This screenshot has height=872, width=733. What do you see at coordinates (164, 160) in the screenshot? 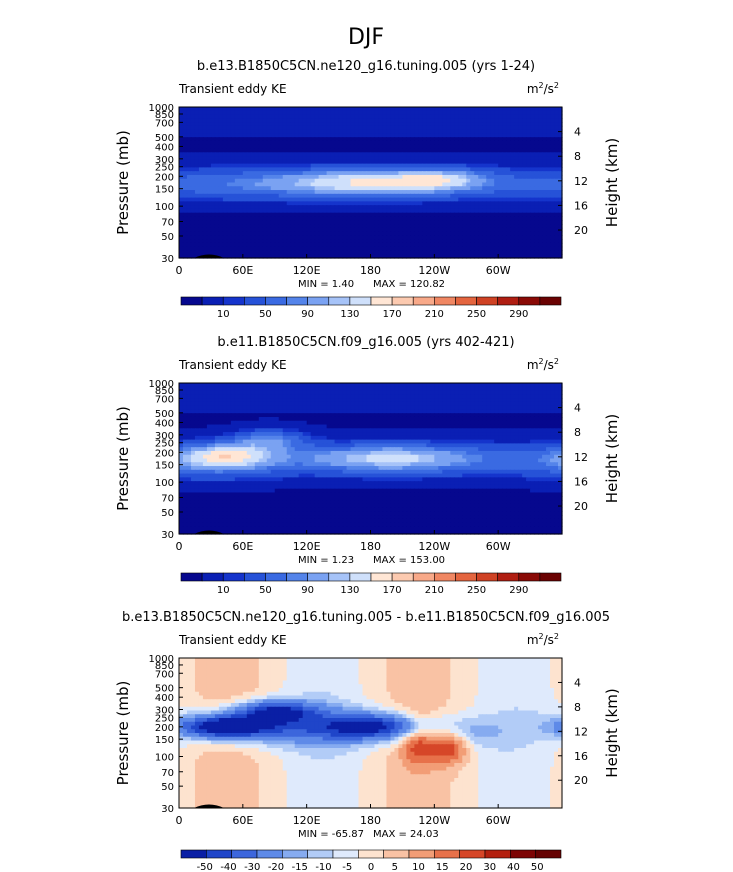
I see `y-tick-label: 300` at bounding box center [164, 160].